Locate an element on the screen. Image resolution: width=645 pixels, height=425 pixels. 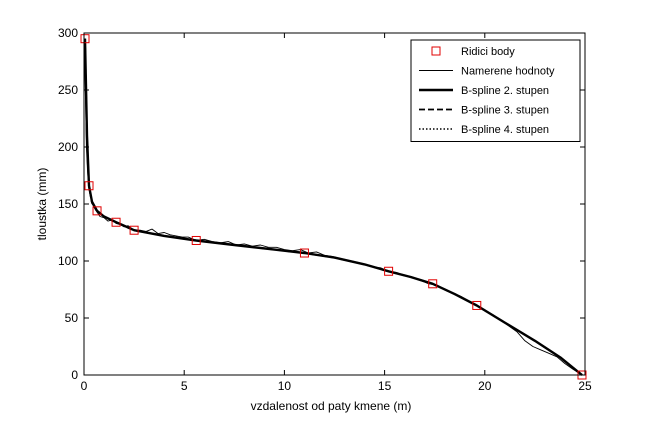
x-tick-label: 0 is located at coordinates (84, 386).